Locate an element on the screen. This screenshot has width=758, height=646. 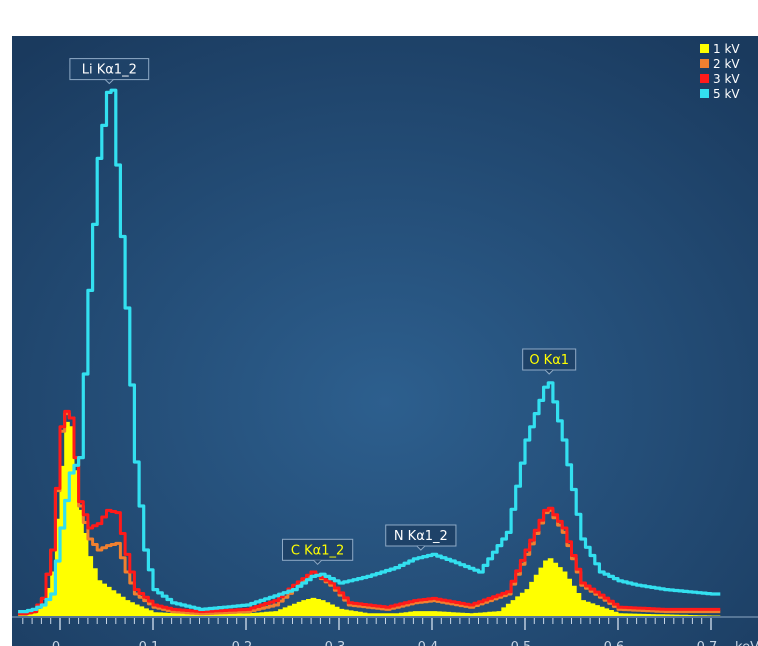
legend-label: 5 kV is located at coordinates (726, 94).